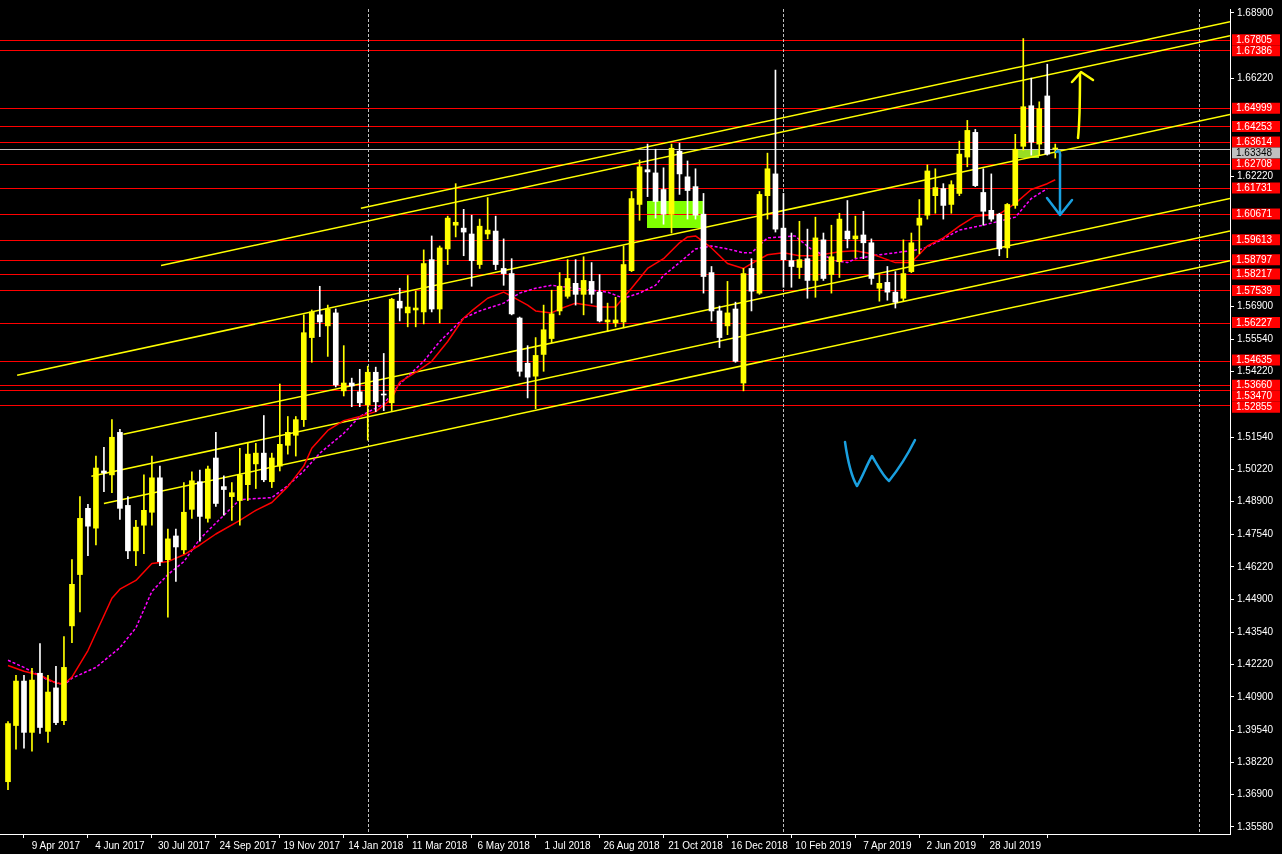 The width and height of the screenshot is (1282, 854). I want to click on y-tick-label: 1.35580, so click(1255, 826).